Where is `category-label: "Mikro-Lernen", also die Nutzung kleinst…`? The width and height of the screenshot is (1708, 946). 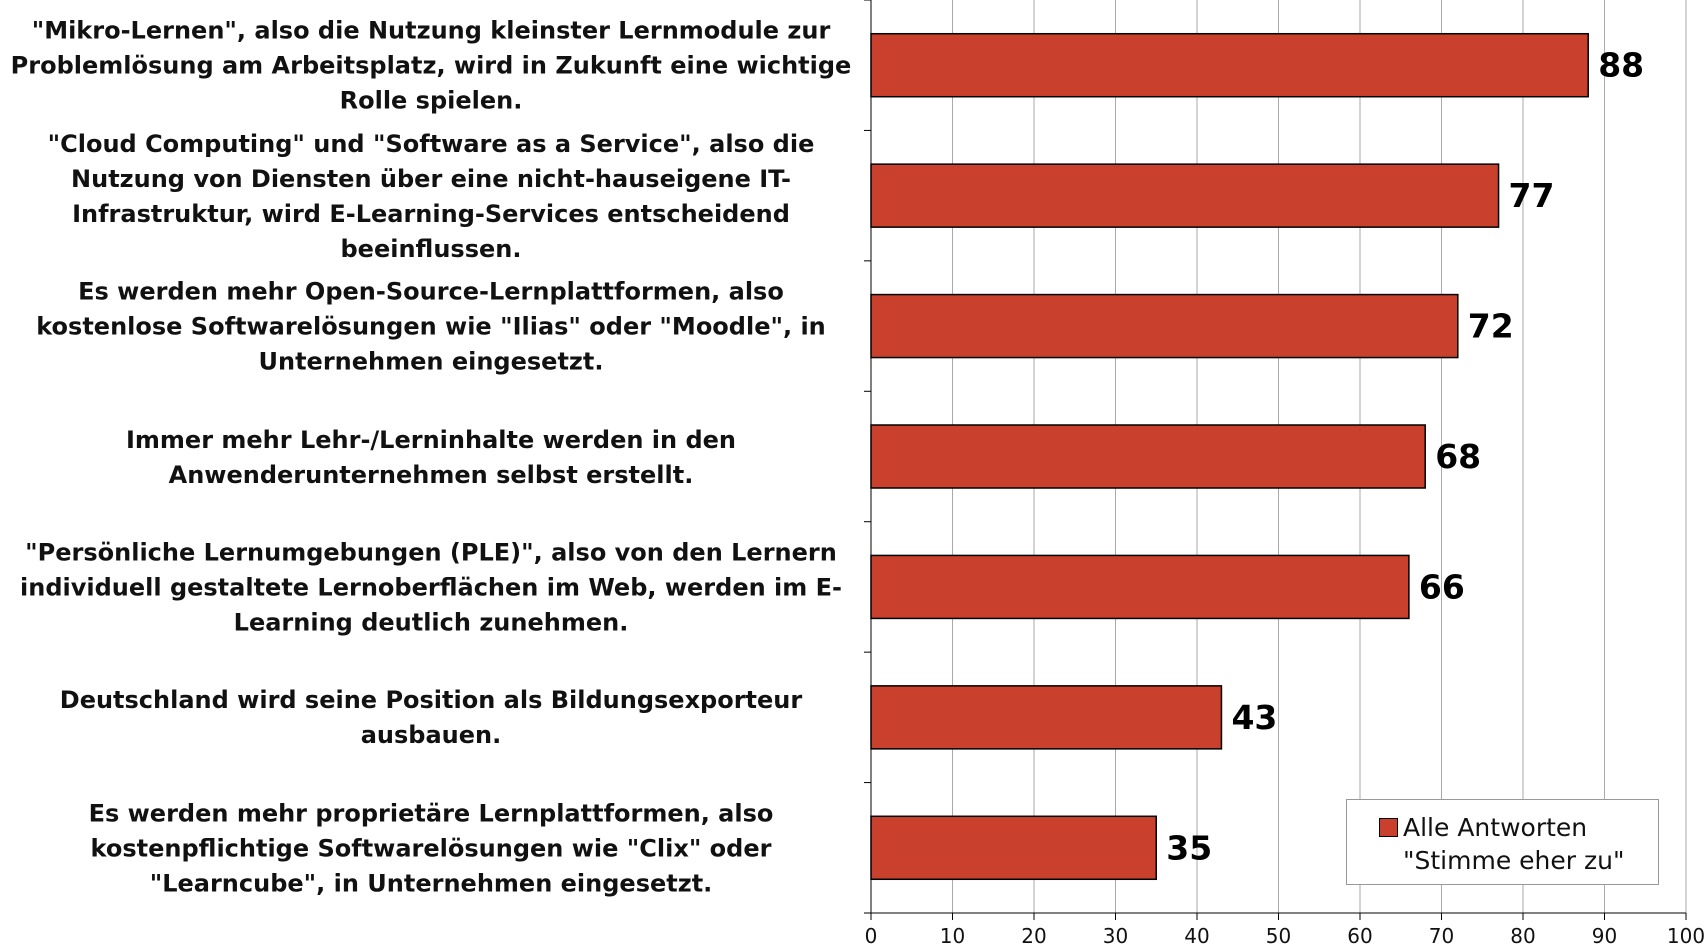
category-label: "Mikro-Lernen", also die Nutzung kleinst… is located at coordinates (431, 65).